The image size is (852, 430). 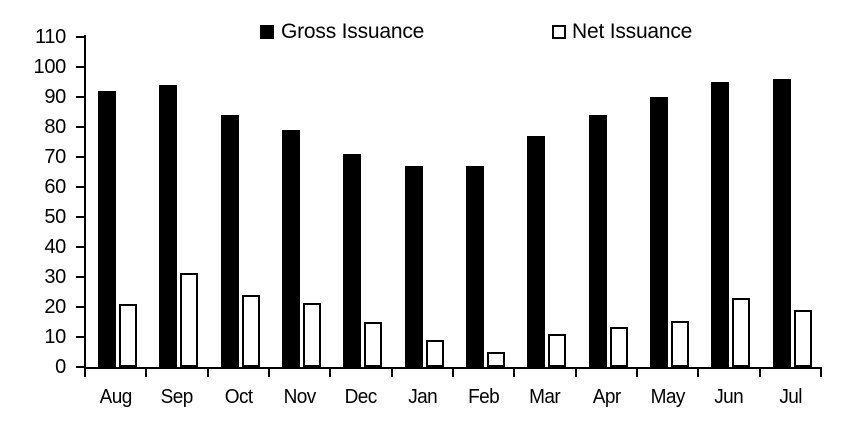 I want to click on x-label-apr: Apr, so click(x=606, y=397).